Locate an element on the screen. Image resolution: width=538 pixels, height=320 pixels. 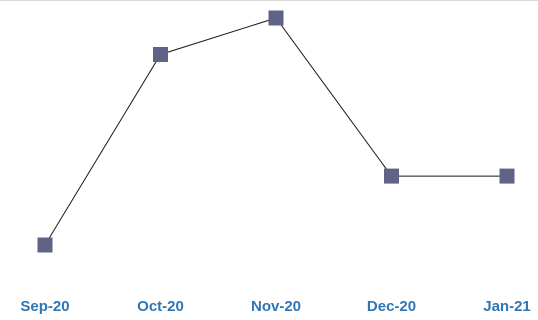
x-tick-label: Dec-20 is located at coordinates (391, 306).